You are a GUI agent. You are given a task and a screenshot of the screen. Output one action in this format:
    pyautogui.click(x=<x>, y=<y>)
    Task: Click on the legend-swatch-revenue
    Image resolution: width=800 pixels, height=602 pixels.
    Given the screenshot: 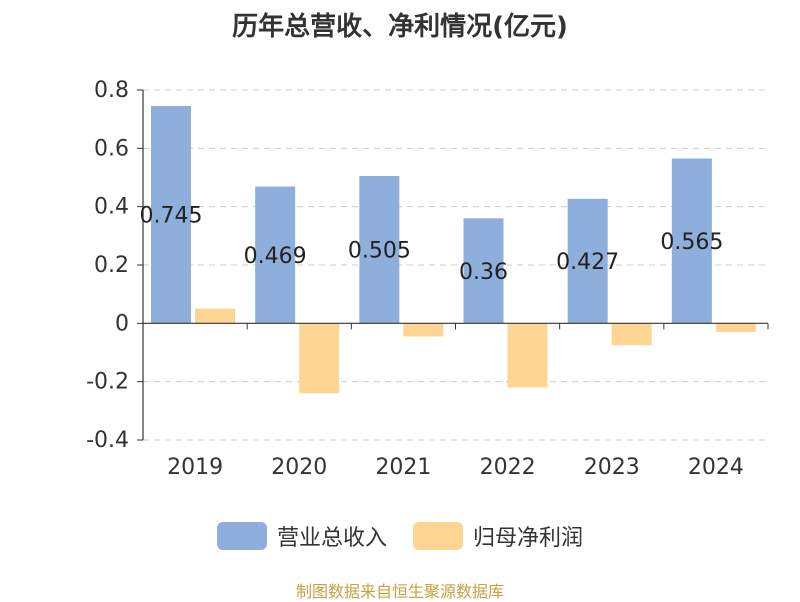 What is the action you would take?
    pyautogui.click(x=241, y=536)
    